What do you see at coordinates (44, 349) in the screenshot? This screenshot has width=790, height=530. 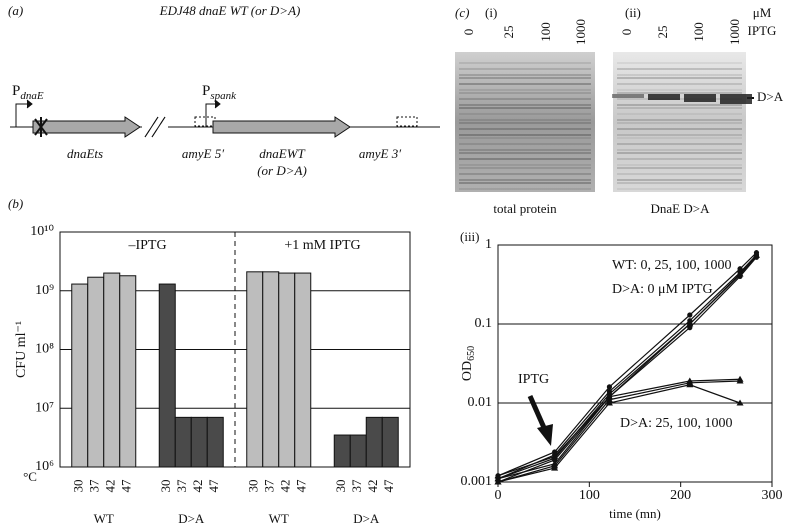 I see `y-tick-label: 10⁸` at bounding box center [44, 349].